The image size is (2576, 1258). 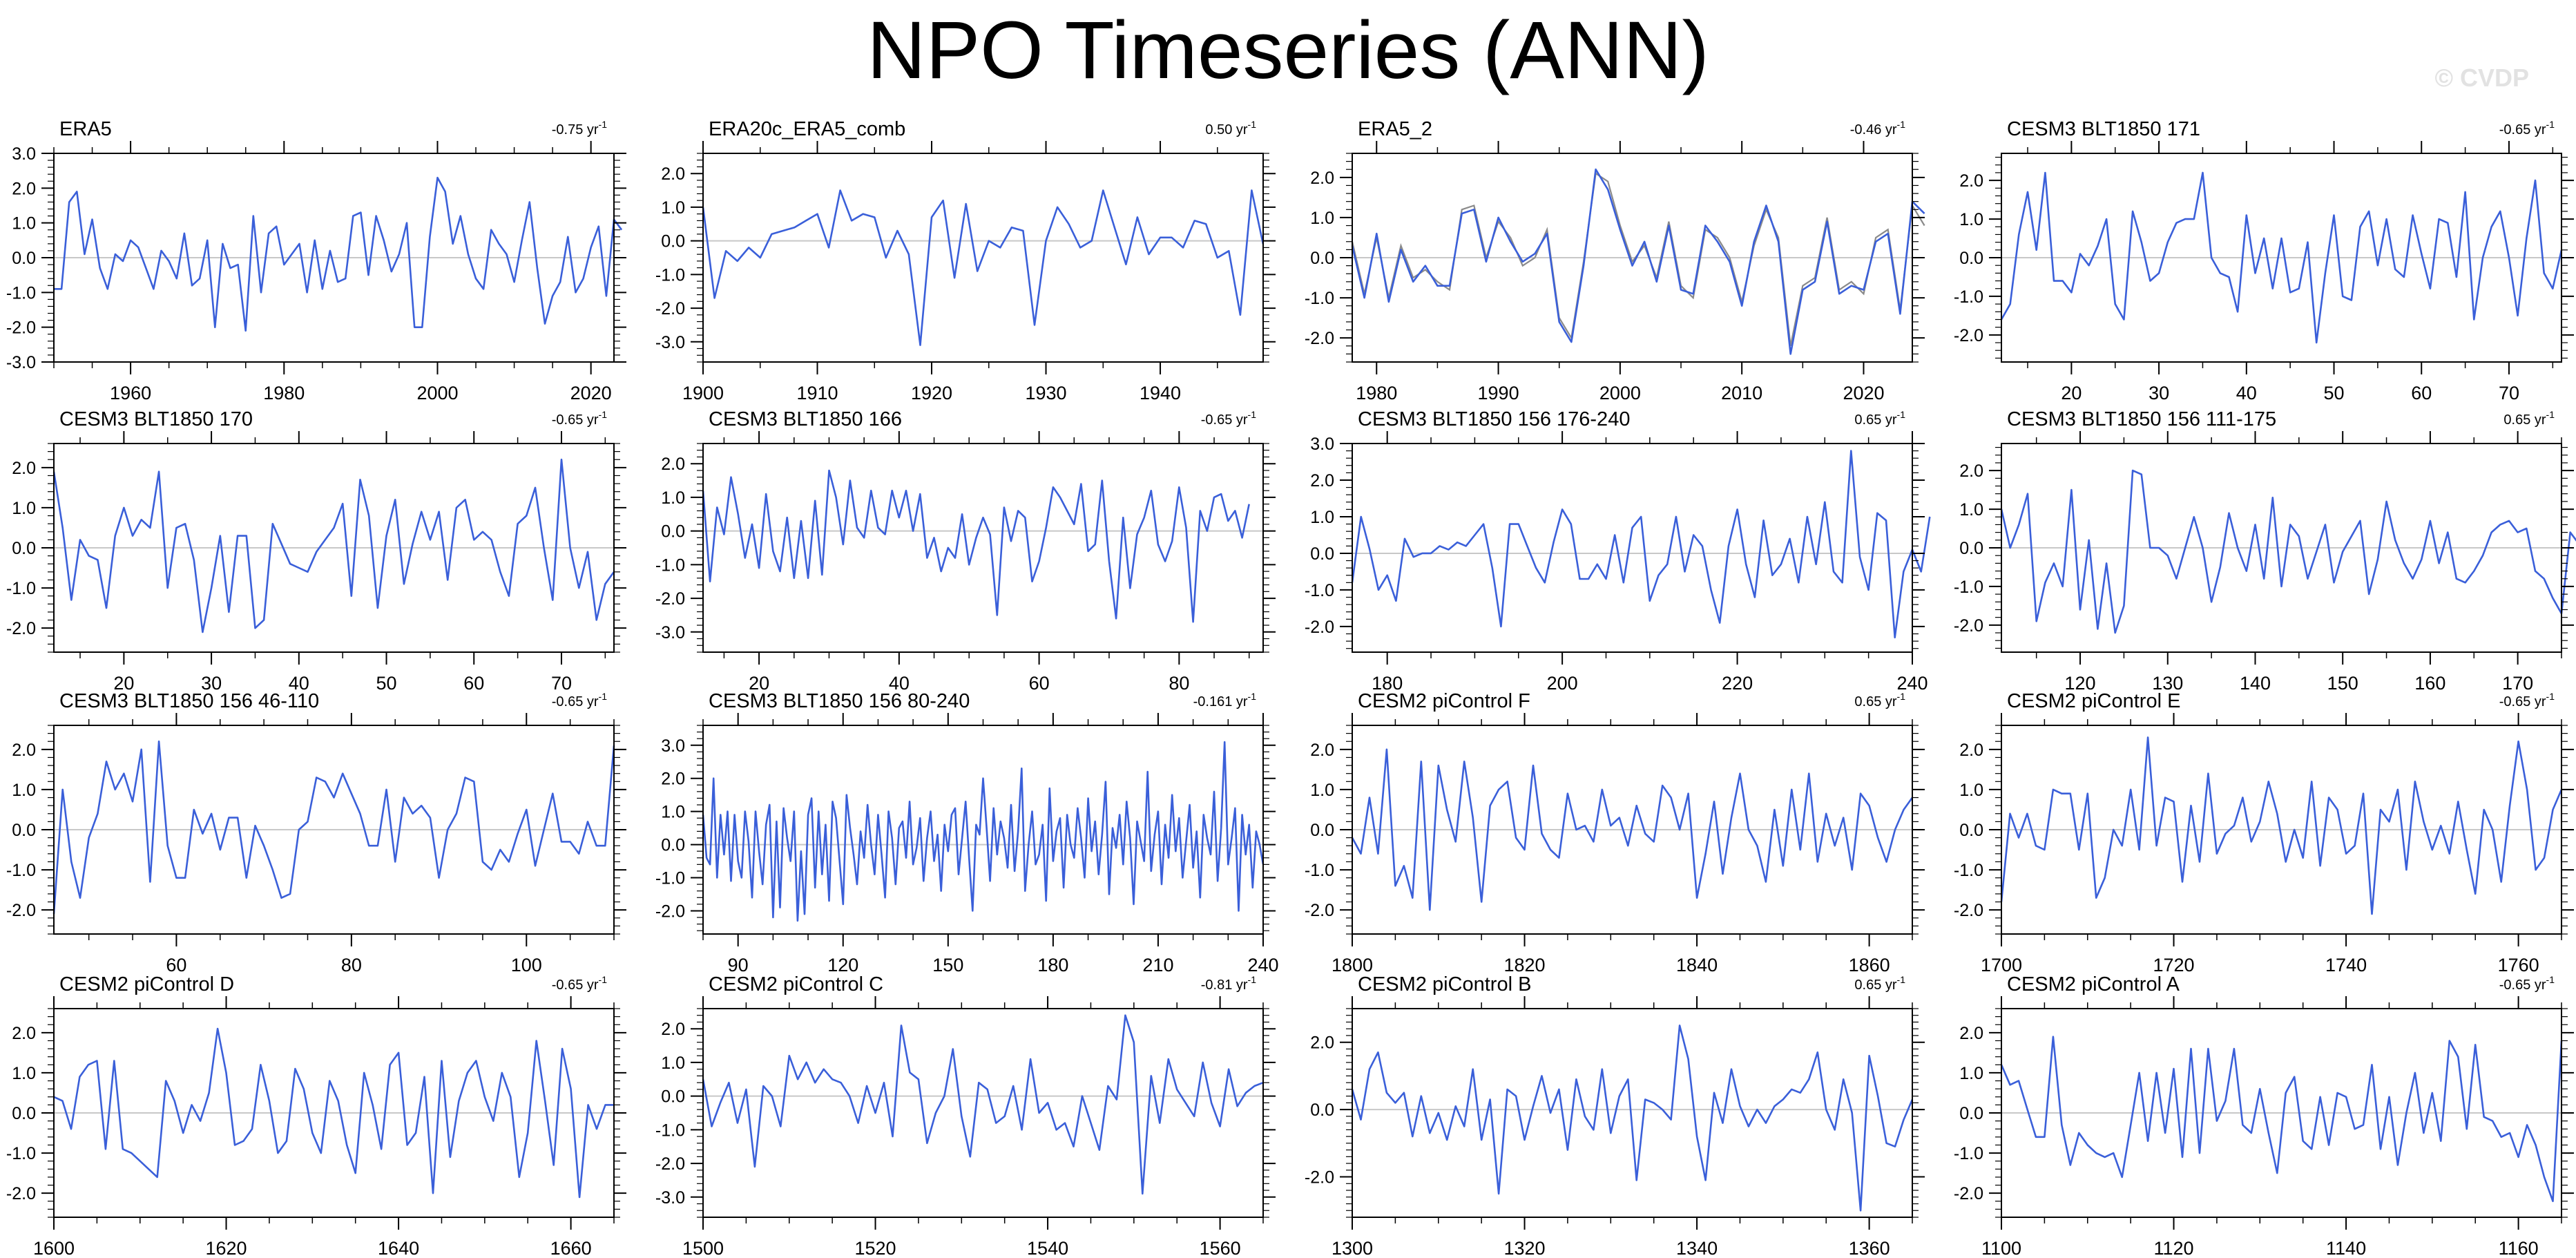 I want to click on x-tick-label: 80, so click(x=351, y=965).